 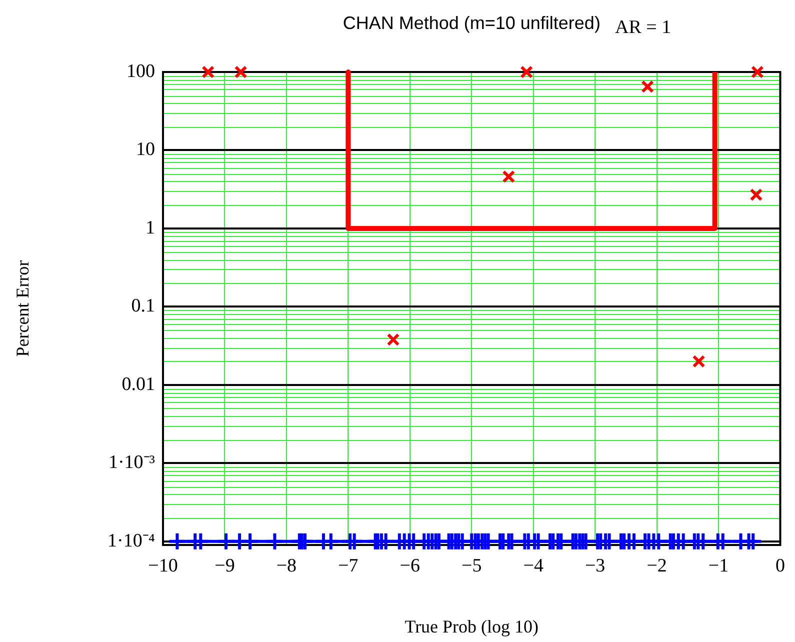 I want to click on y-axis-title: Percent Error, so click(x=22, y=308).